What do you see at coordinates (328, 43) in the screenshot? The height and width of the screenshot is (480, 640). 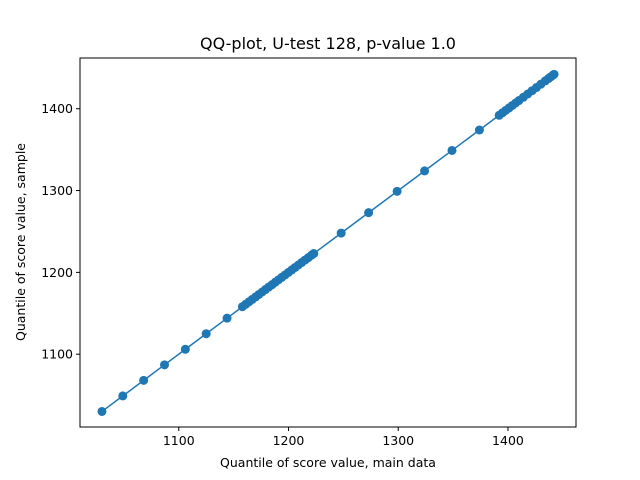 I see `chart-title: QQ-plot, U-test 128, p-value 1.0` at bounding box center [328, 43].